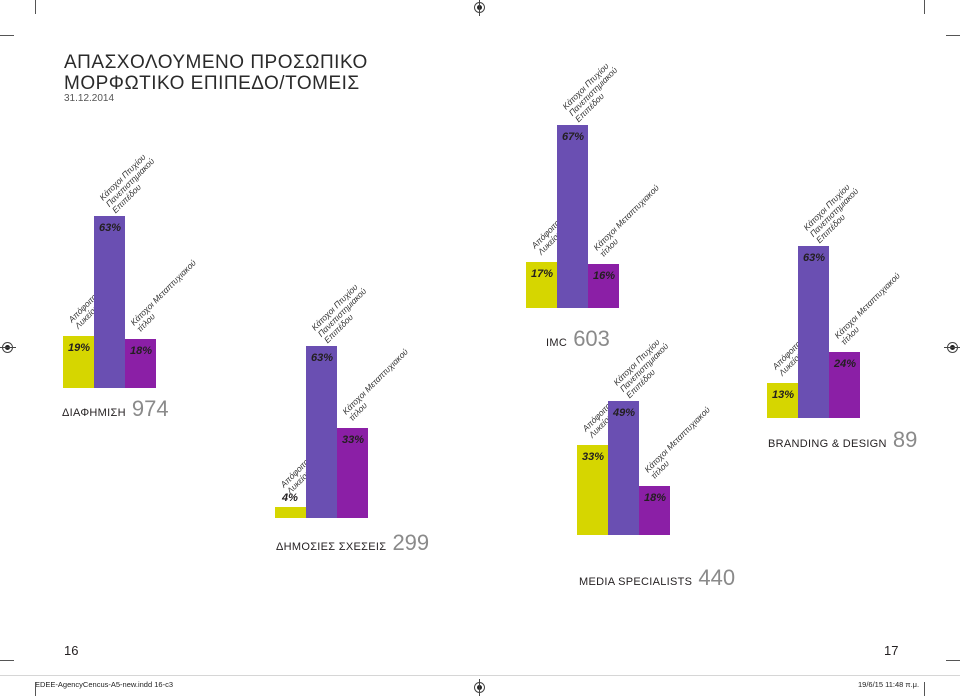  I want to click on page-title-line-1: ΑΠΑΣΧΟΛΟΥΜΕΝΟ ΠΡΟΣΩΠΙΚΟ, so click(216, 62).